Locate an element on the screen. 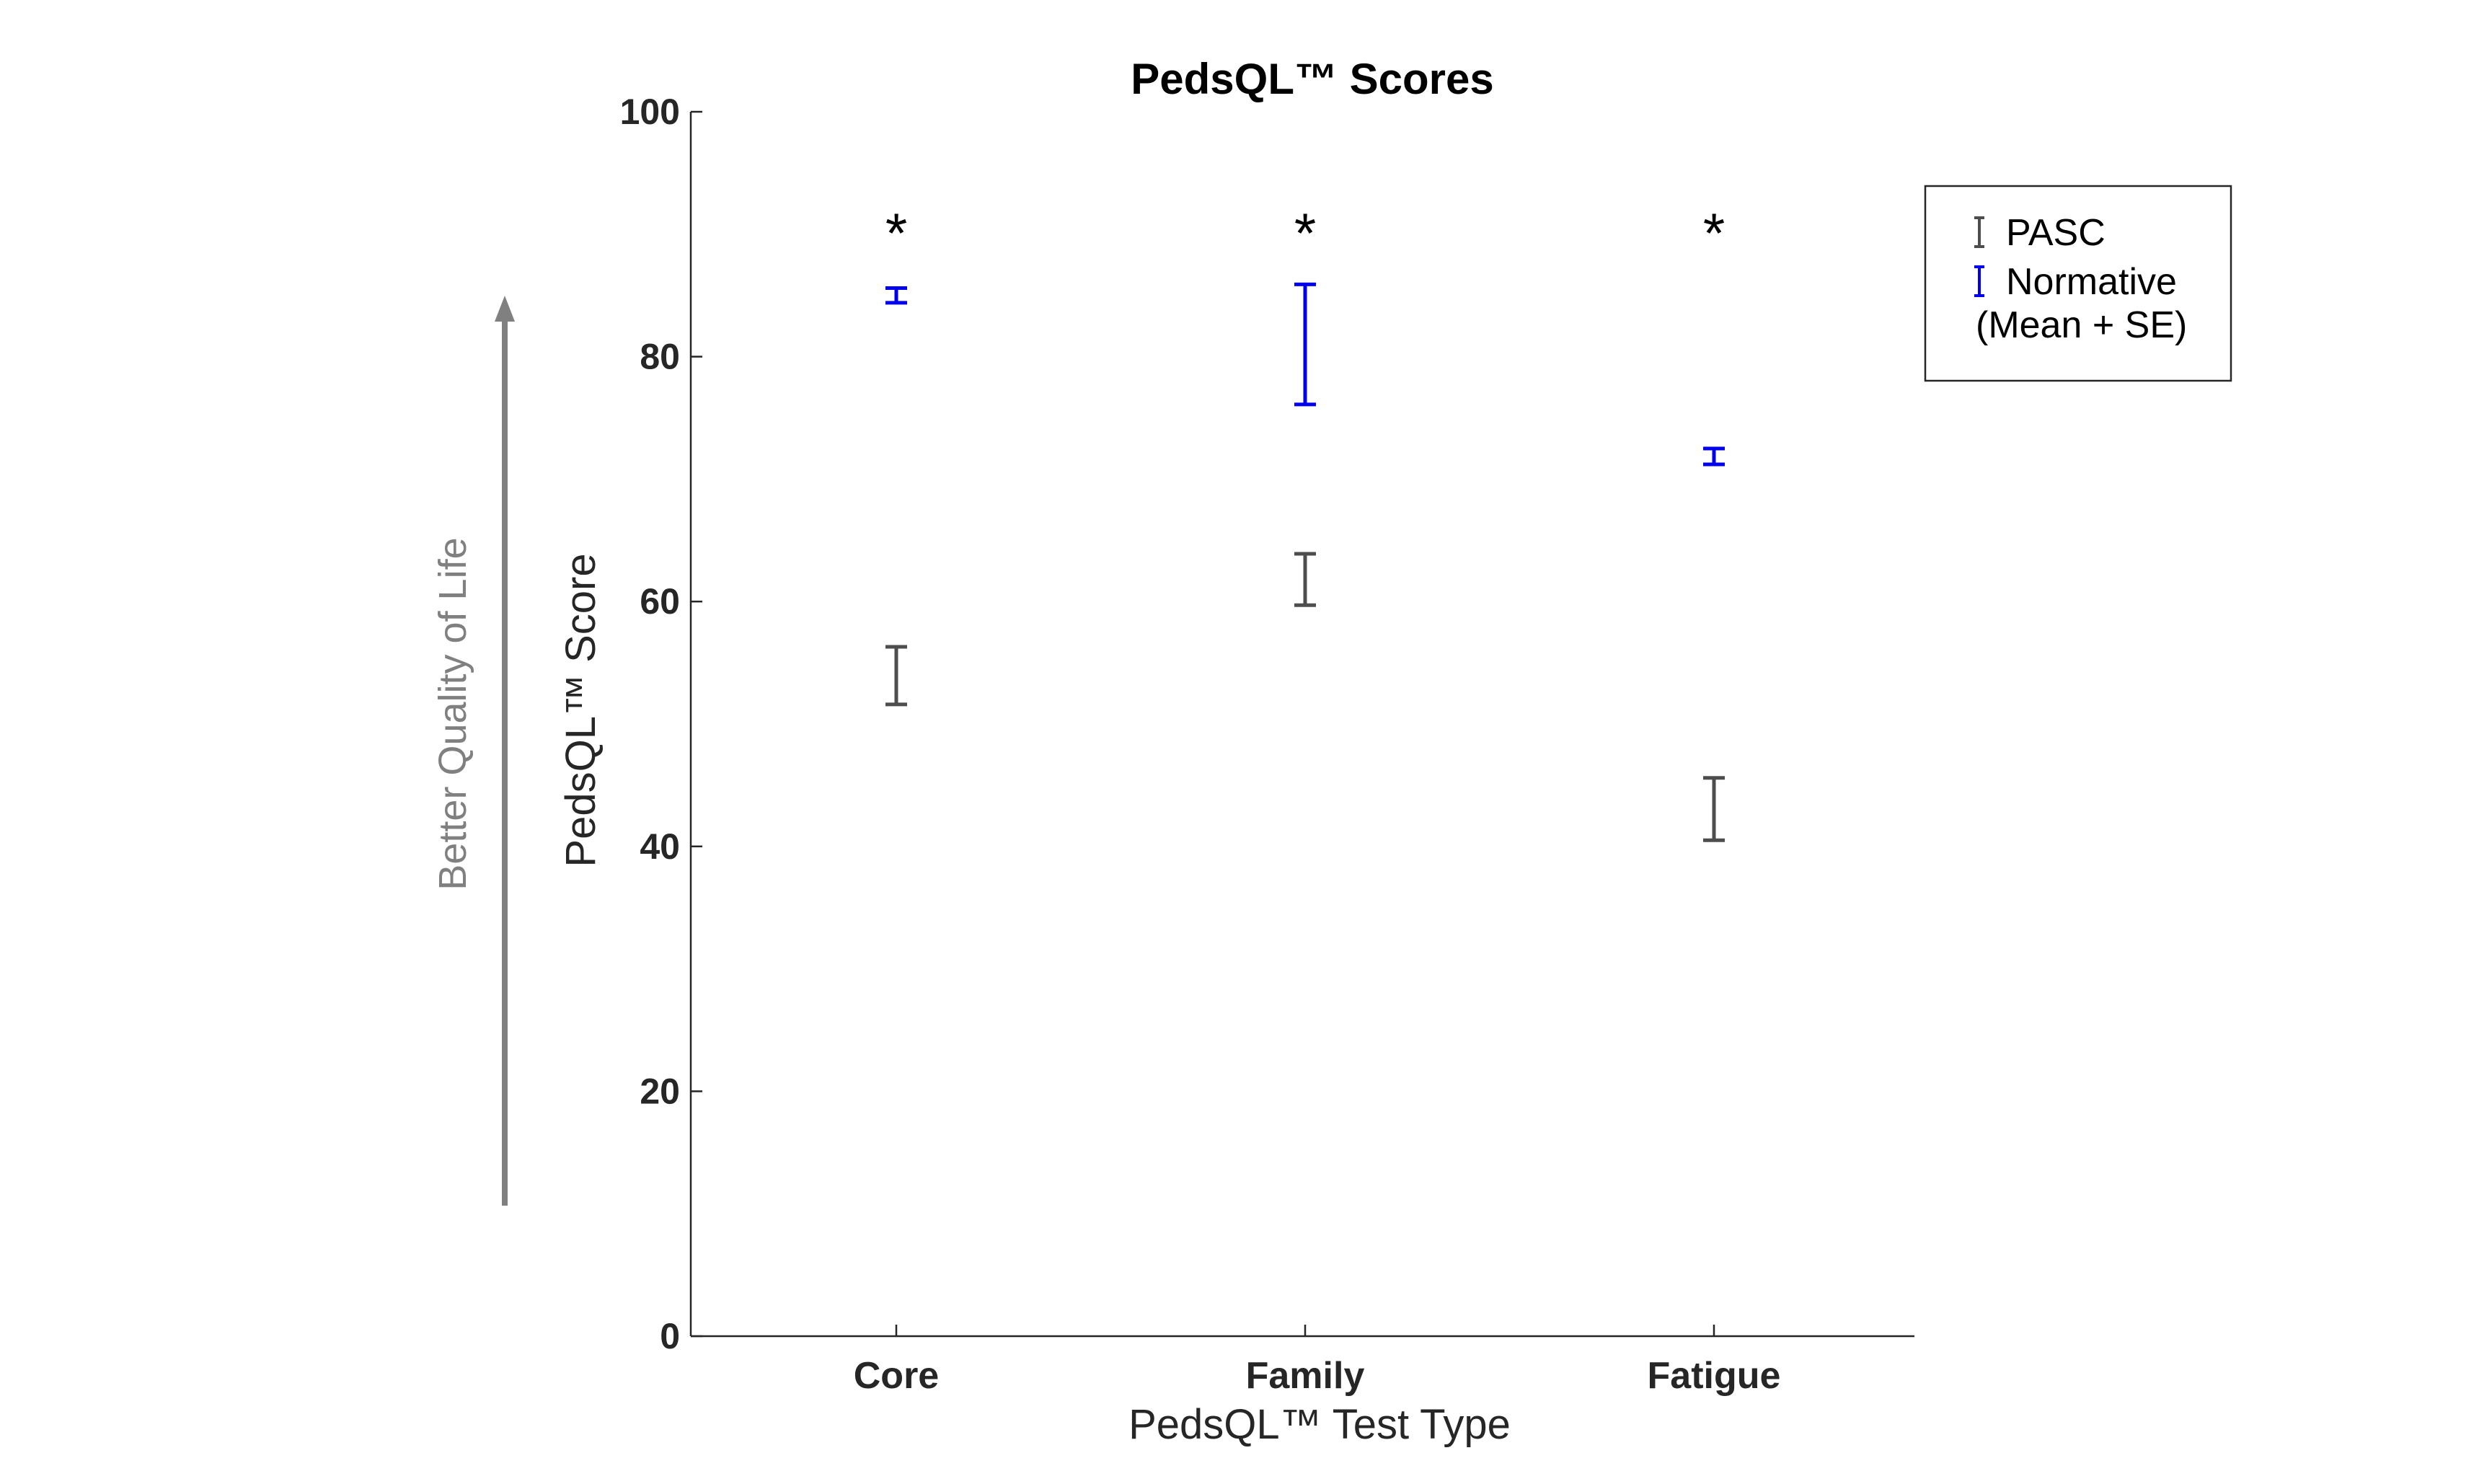 This screenshot has height=1484, width=2492. chart-title: PedsQL™ Scores is located at coordinates (1312, 79).